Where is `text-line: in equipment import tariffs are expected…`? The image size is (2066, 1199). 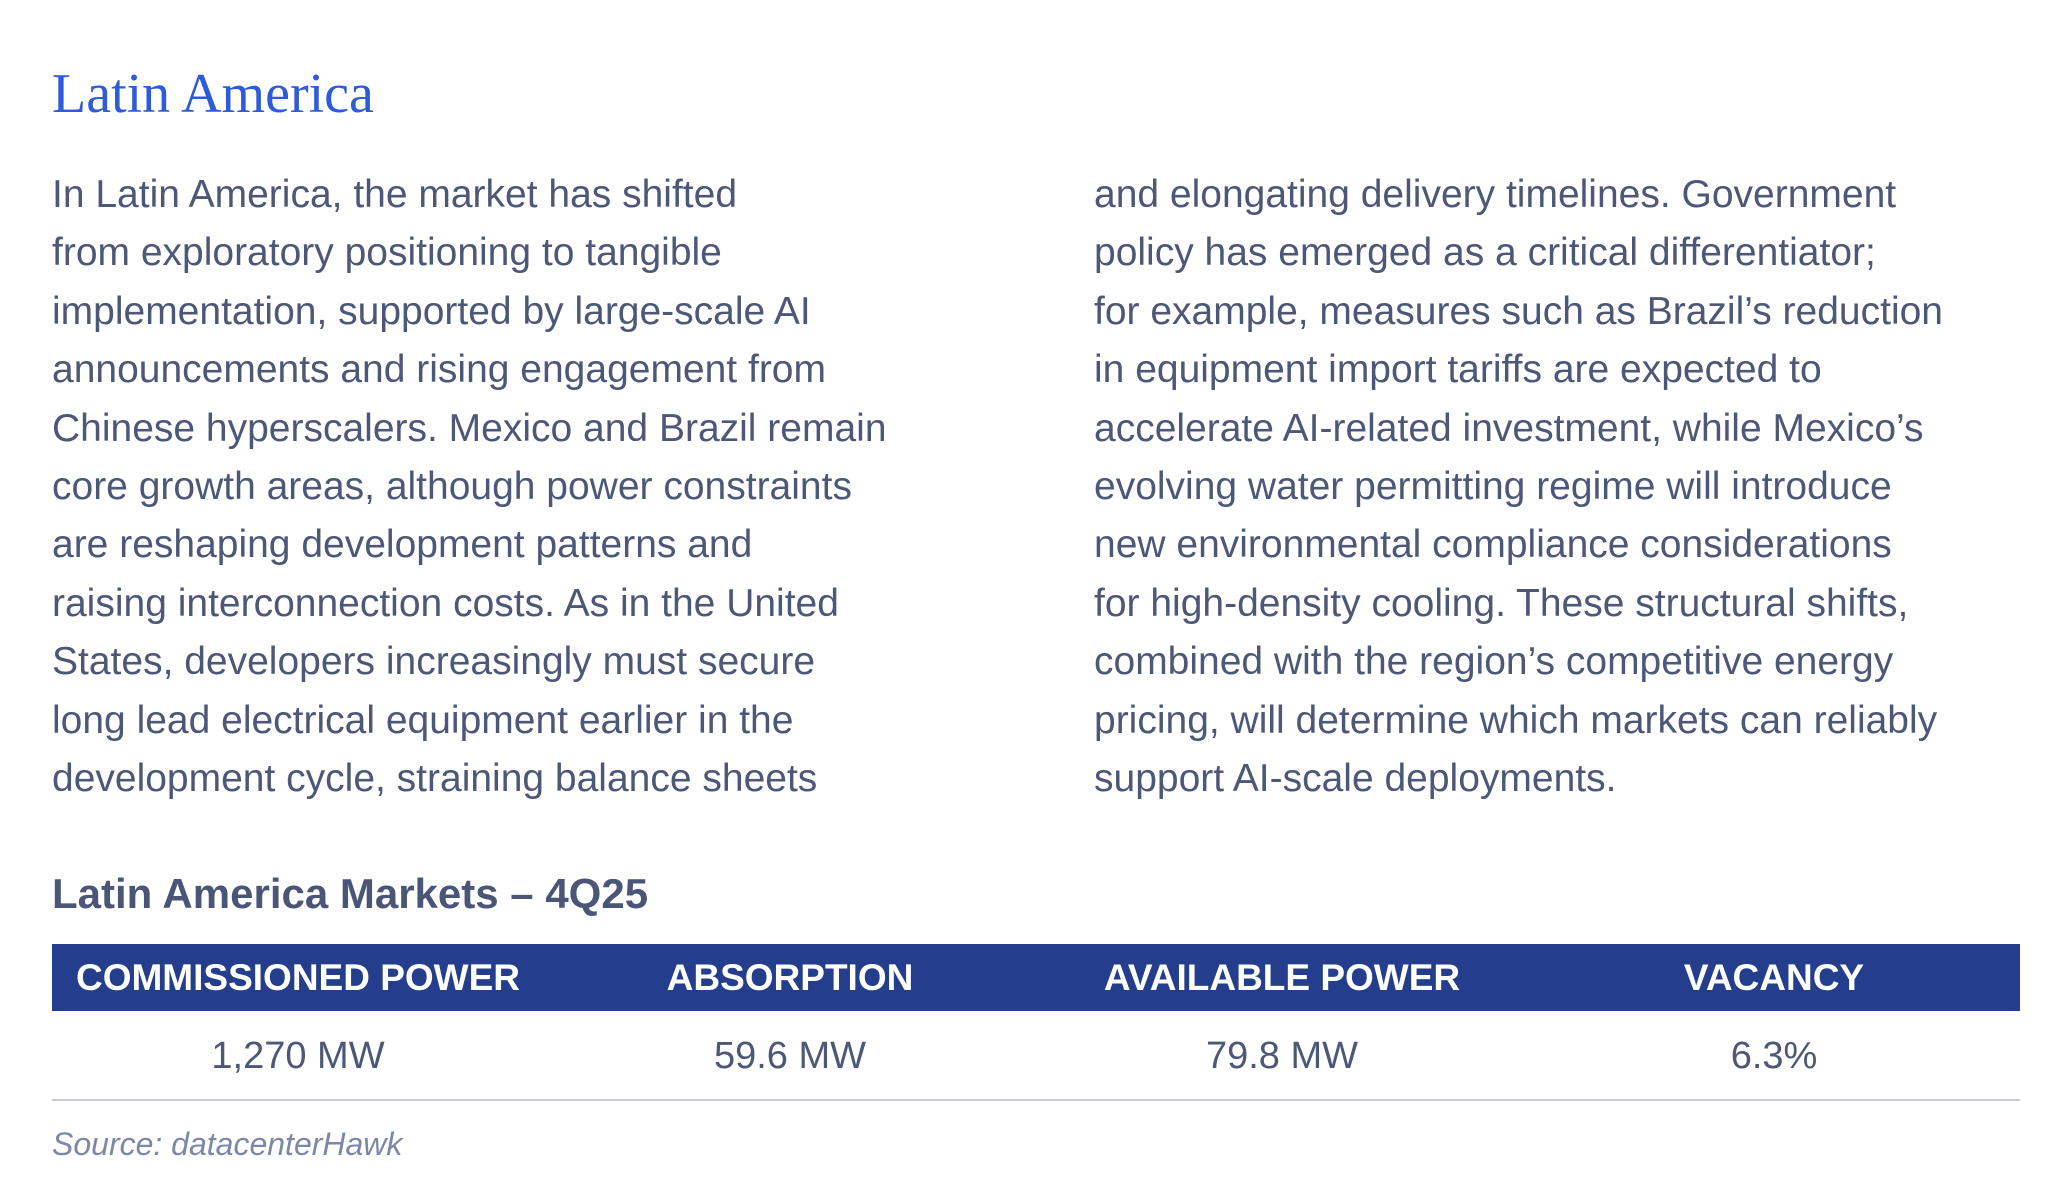 text-line: in equipment import tariffs are expected… is located at coordinates (1458, 370).